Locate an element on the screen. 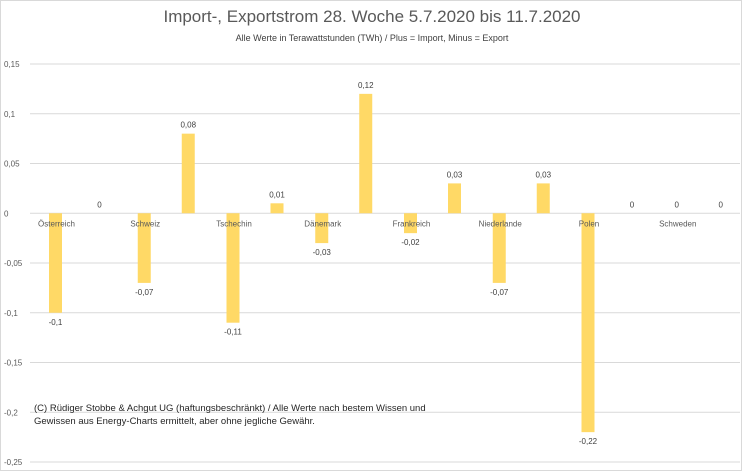 This screenshot has height=473, width=744. data-label: -0,22 is located at coordinates (588, 441).